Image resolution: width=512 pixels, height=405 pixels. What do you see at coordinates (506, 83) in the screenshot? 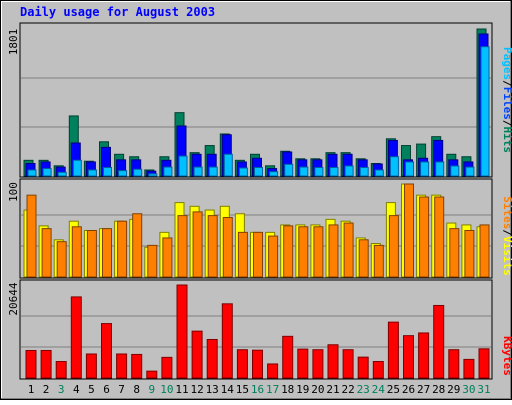
I see `legend-sep-1: /` at bounding box center [506, 83].